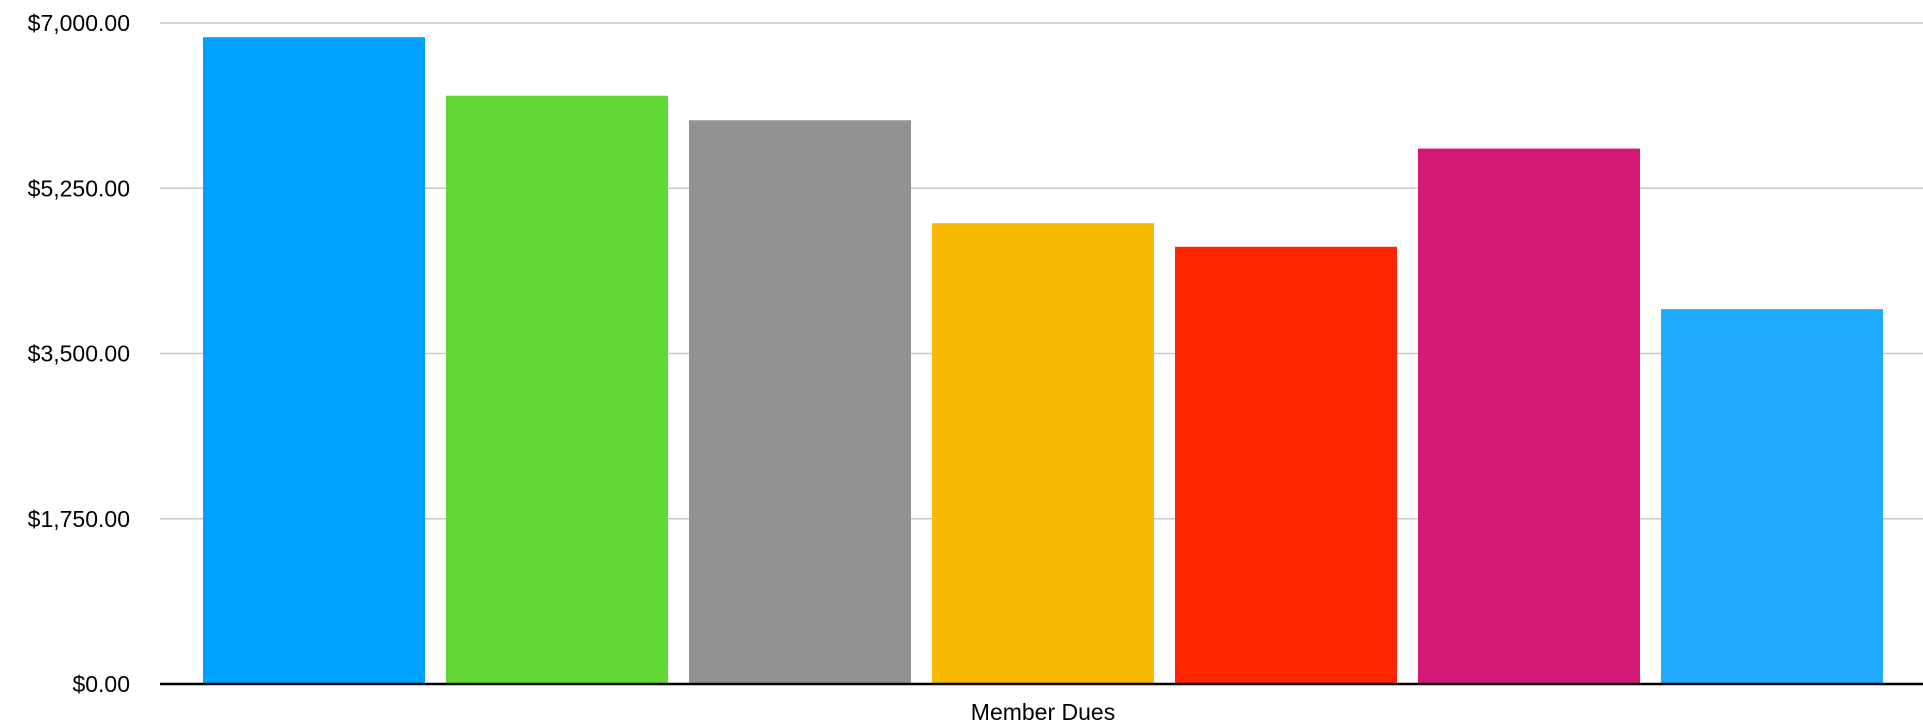  Describe the element at coordinates (79, 519) in the screenshot. I see `y-tick-label: $1,750.00` at that location.